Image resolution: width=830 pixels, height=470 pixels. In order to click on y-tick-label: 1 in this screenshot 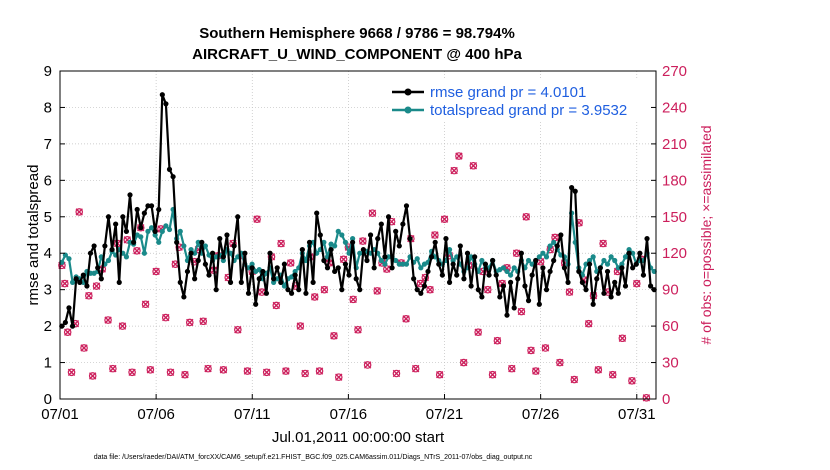, I will do `click(48, 363)`.